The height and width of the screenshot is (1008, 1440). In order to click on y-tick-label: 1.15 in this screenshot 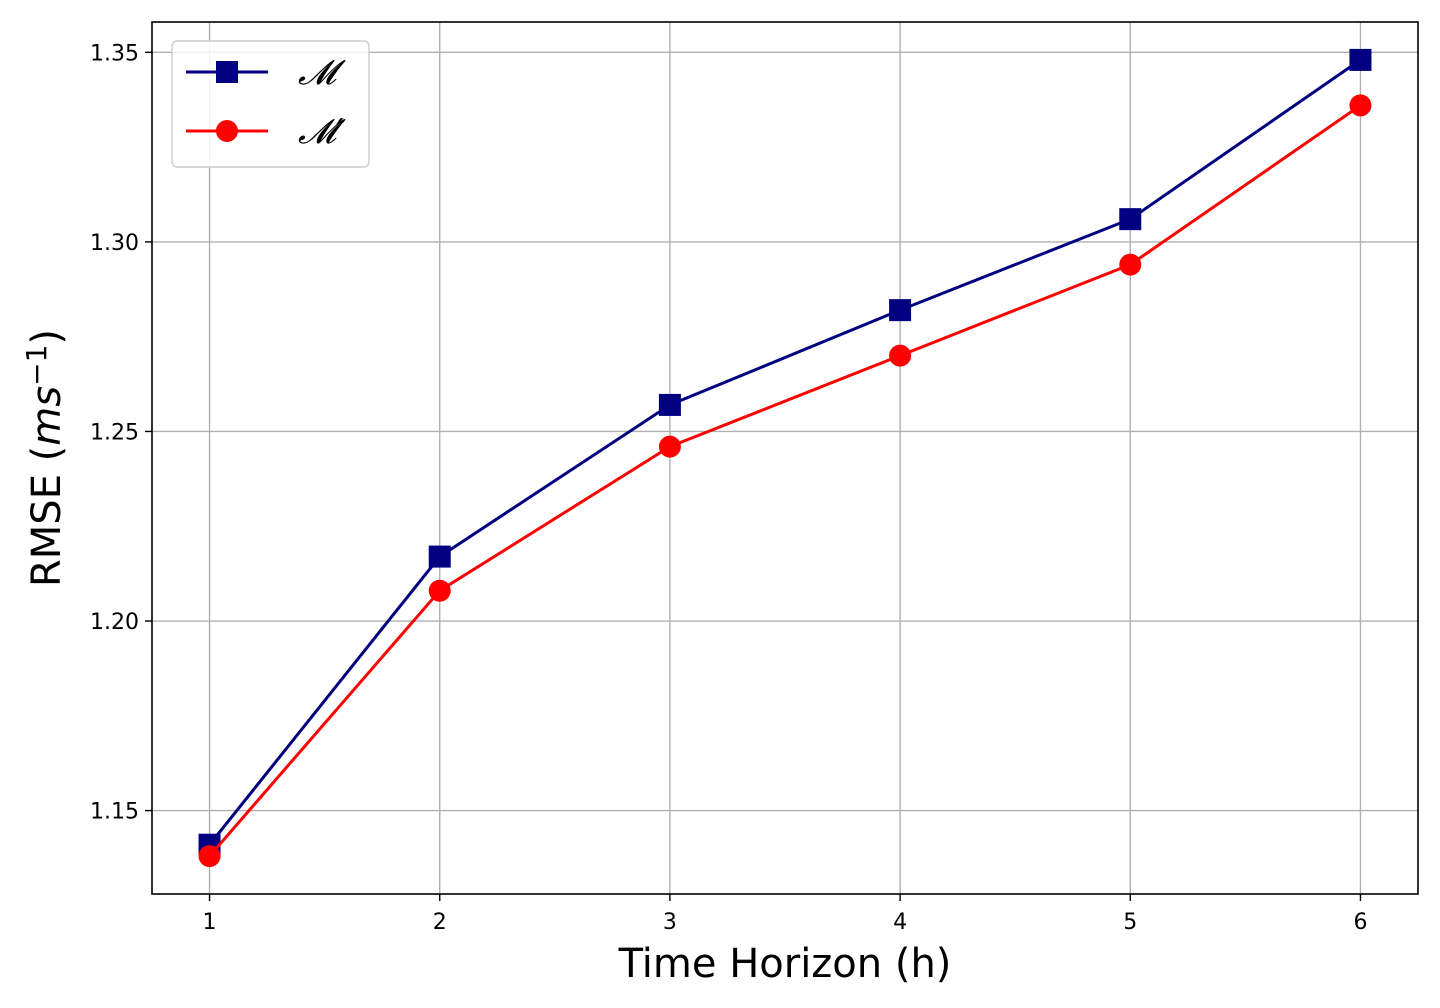, I will do `click(114, 812)`.